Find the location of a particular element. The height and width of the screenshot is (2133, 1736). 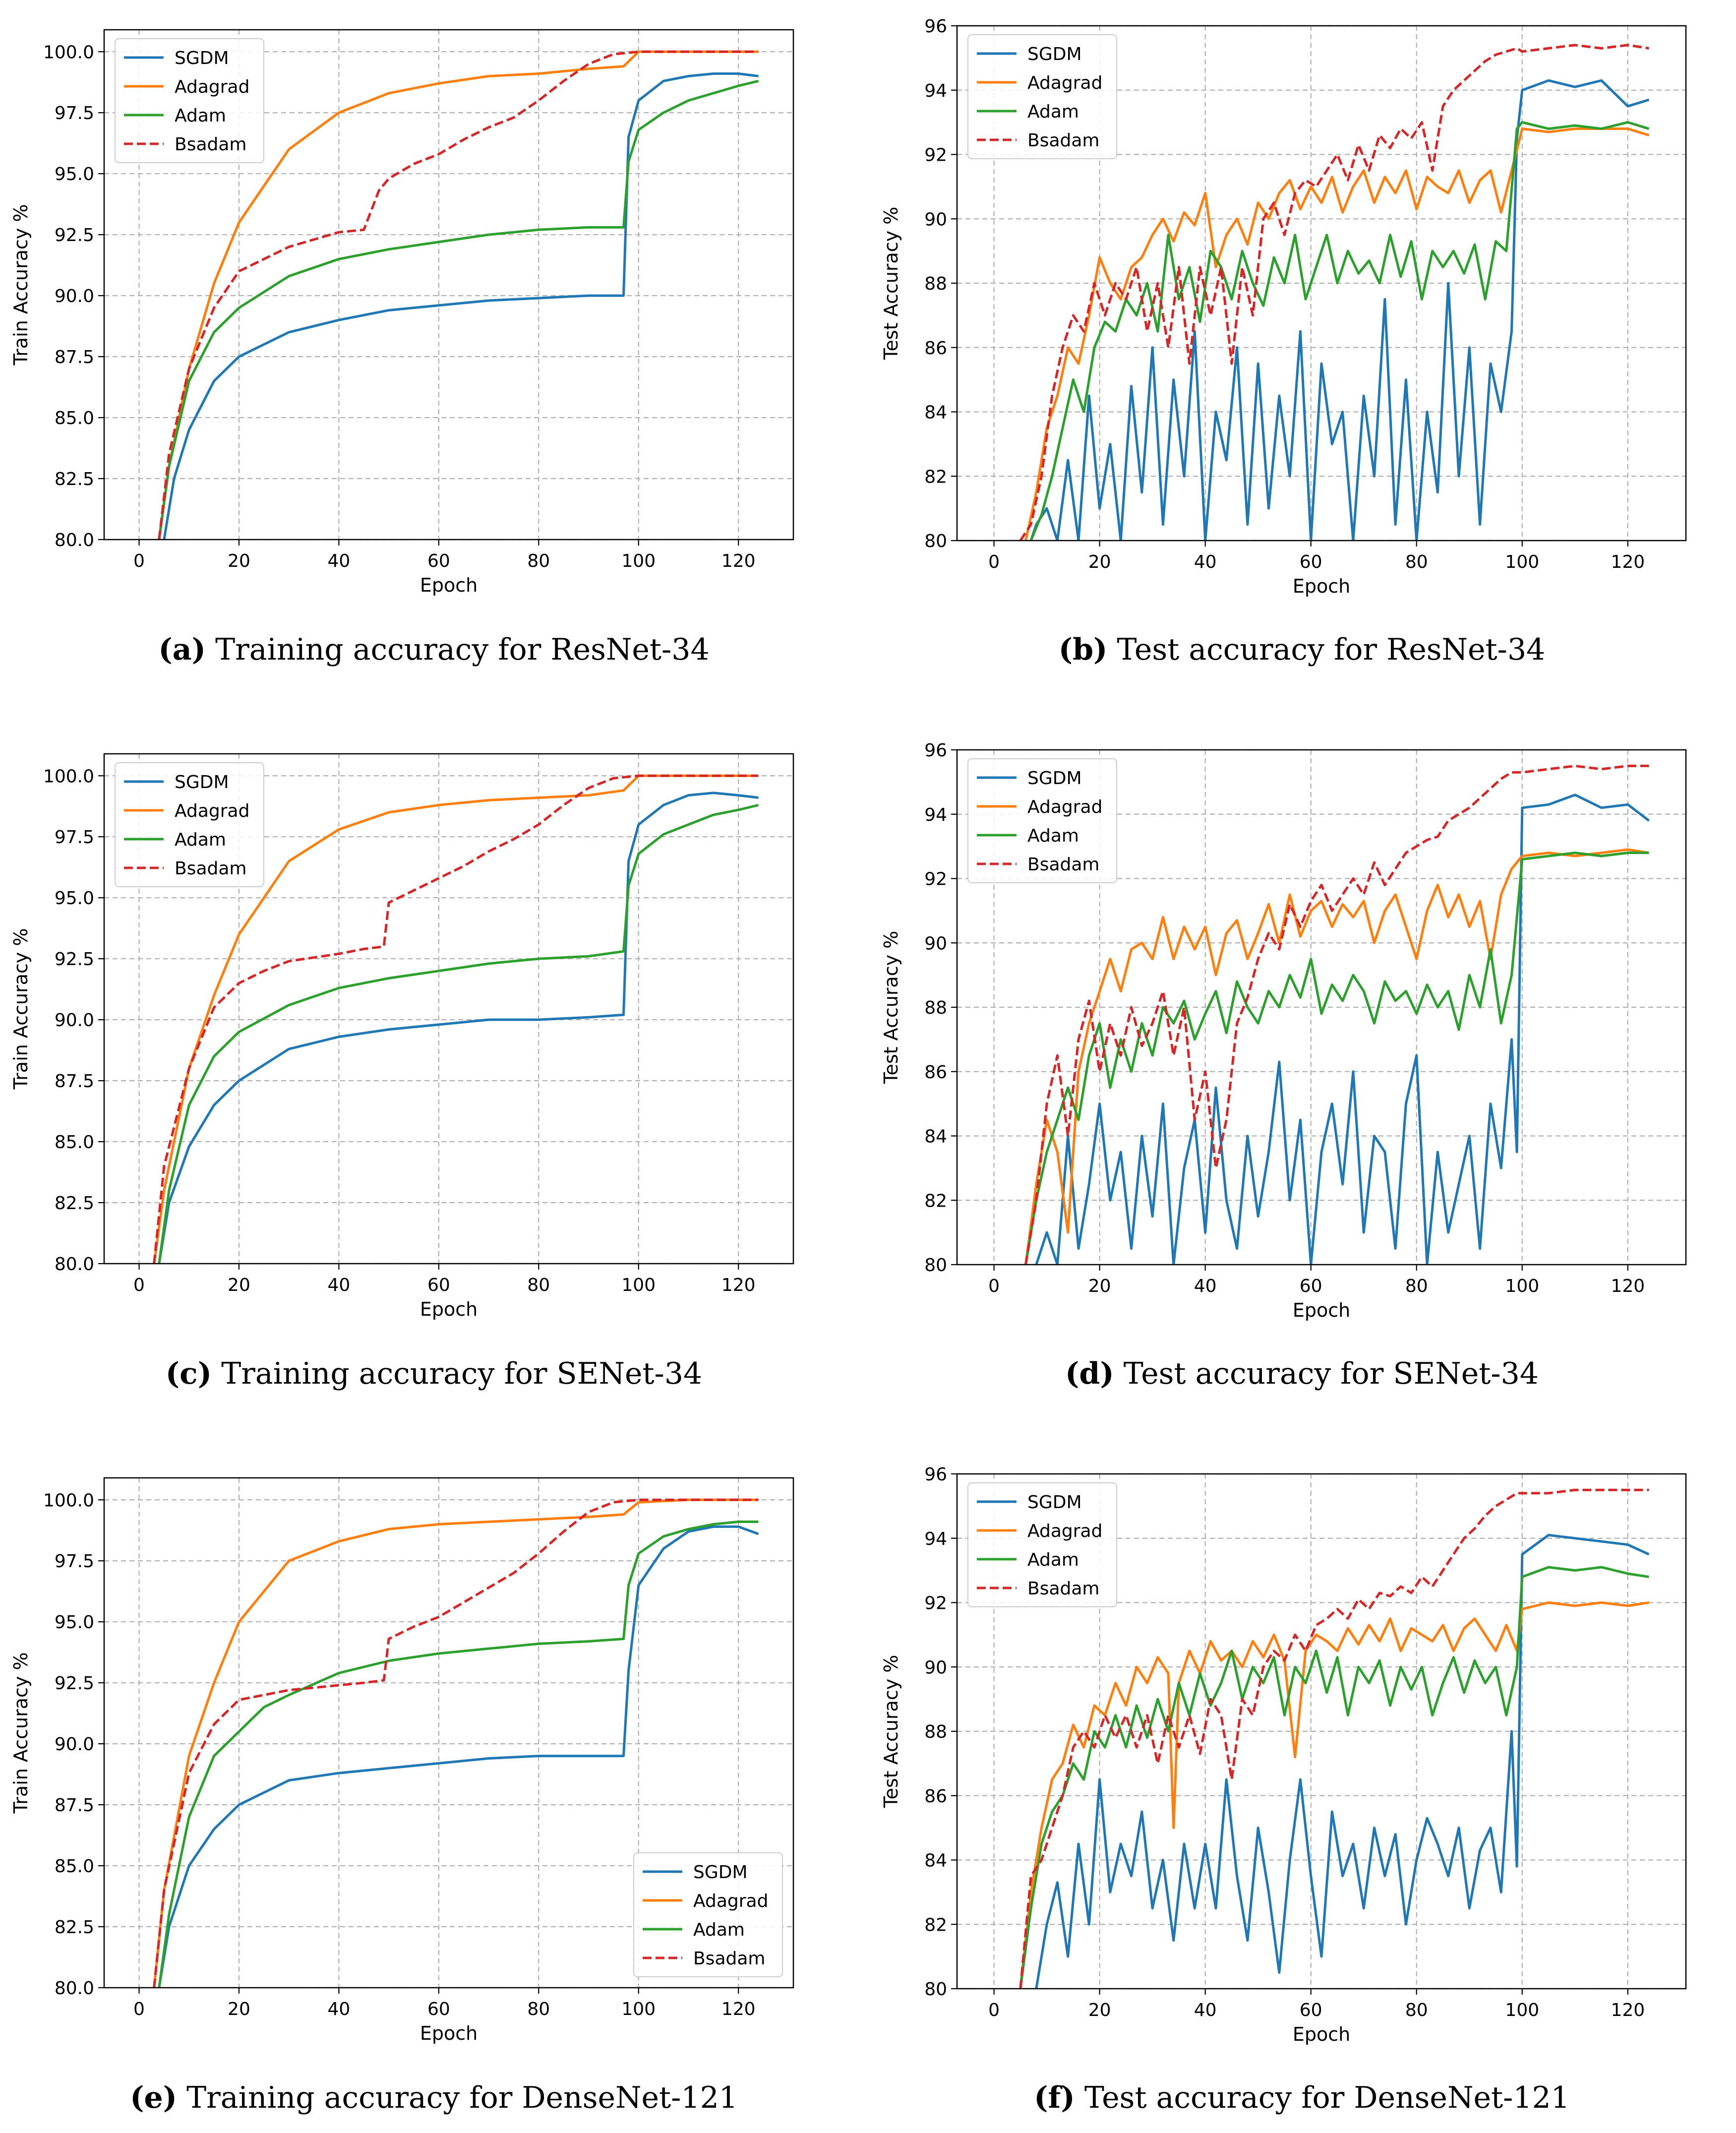

panel-d-ytick-label: 94 is located at coordinates (935, 815).